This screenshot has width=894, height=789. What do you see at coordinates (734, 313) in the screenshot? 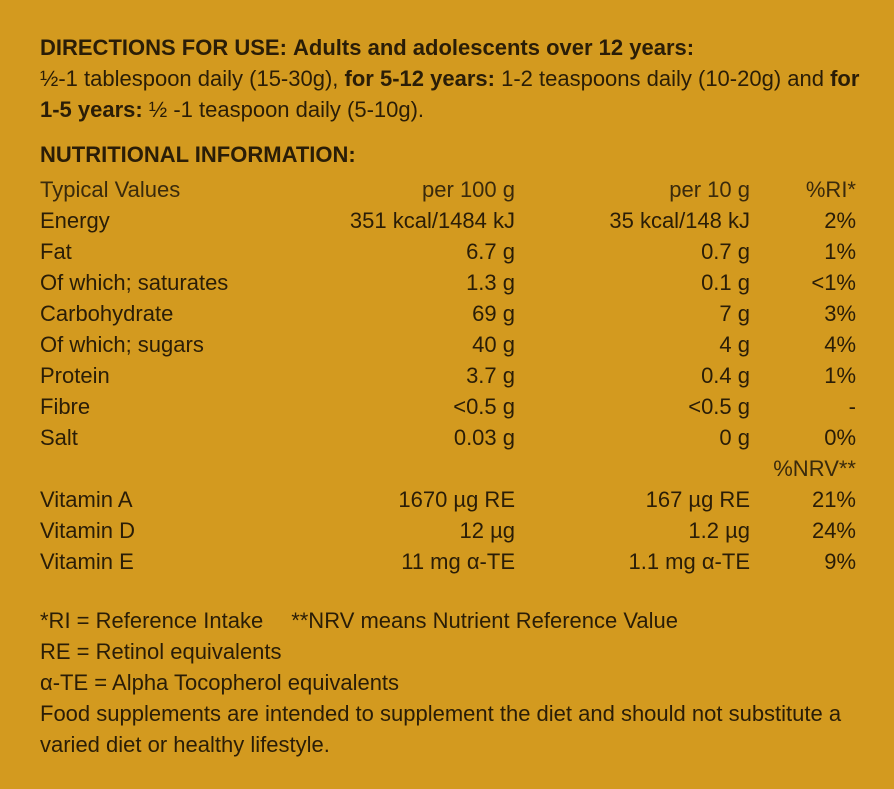
I see `nutrient-per10: 7 g` at bounding box center [734, 313].